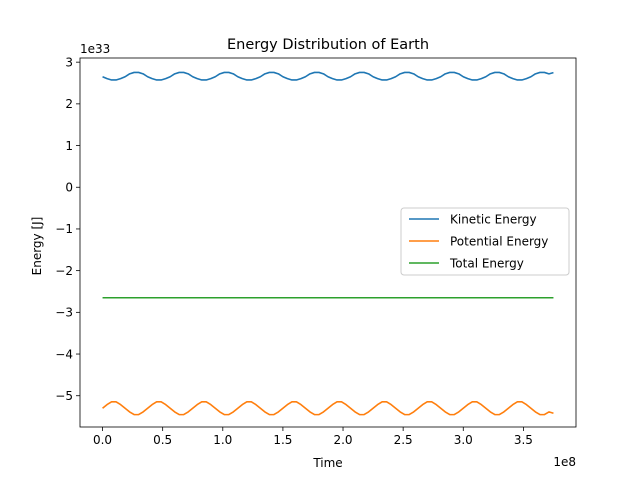  Describe the element at coordinates (463, 440) in the screenshot. I see `x-tick-label: 3.0` at that location.